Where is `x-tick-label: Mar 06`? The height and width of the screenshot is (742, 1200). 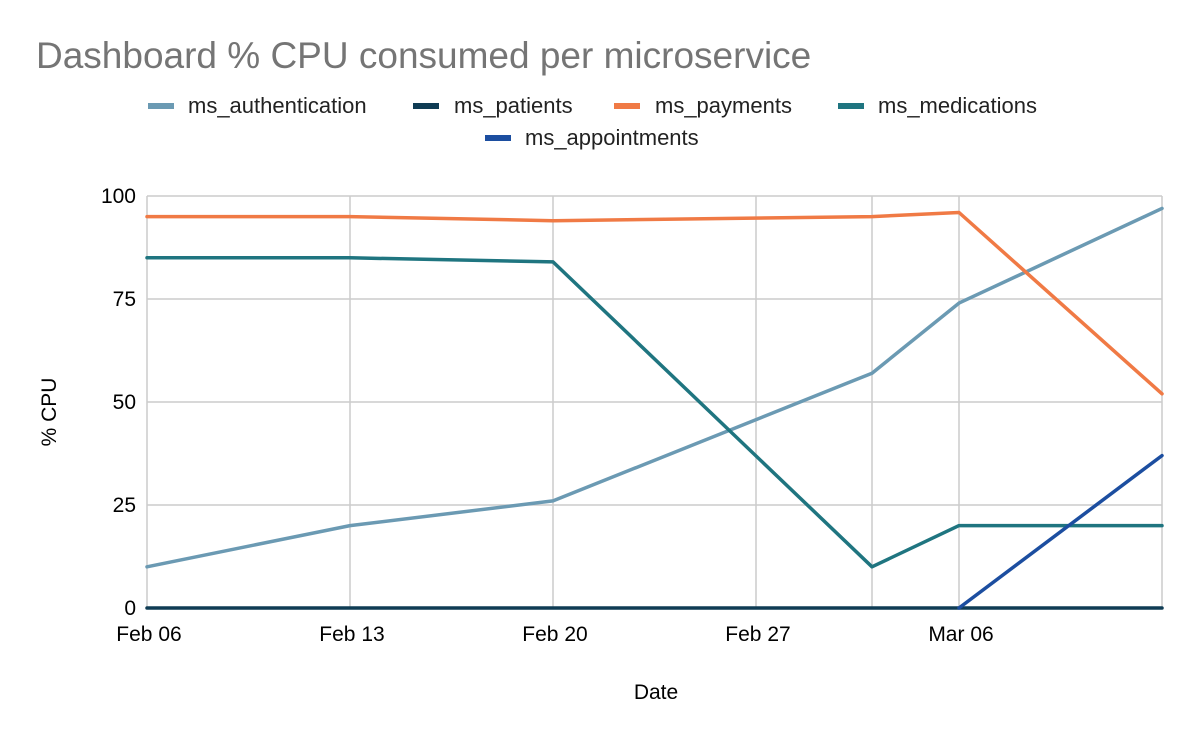
x-tick-label: Mar 06 is located at coordinates (960, 634).